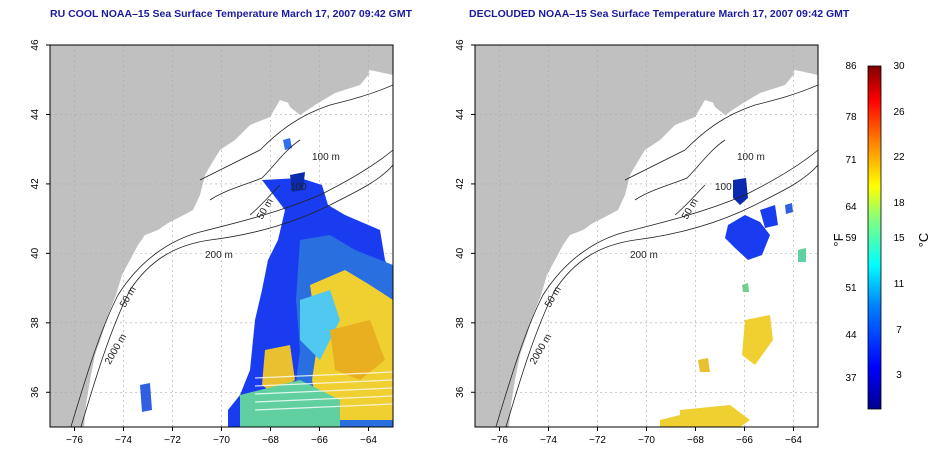 The height and width of the screenshot is (475, 950). What do you see at coordinates (899, 284) in the screenshot?
I see `colorbar-c-tick: 11` at bounding box center [899, 284].